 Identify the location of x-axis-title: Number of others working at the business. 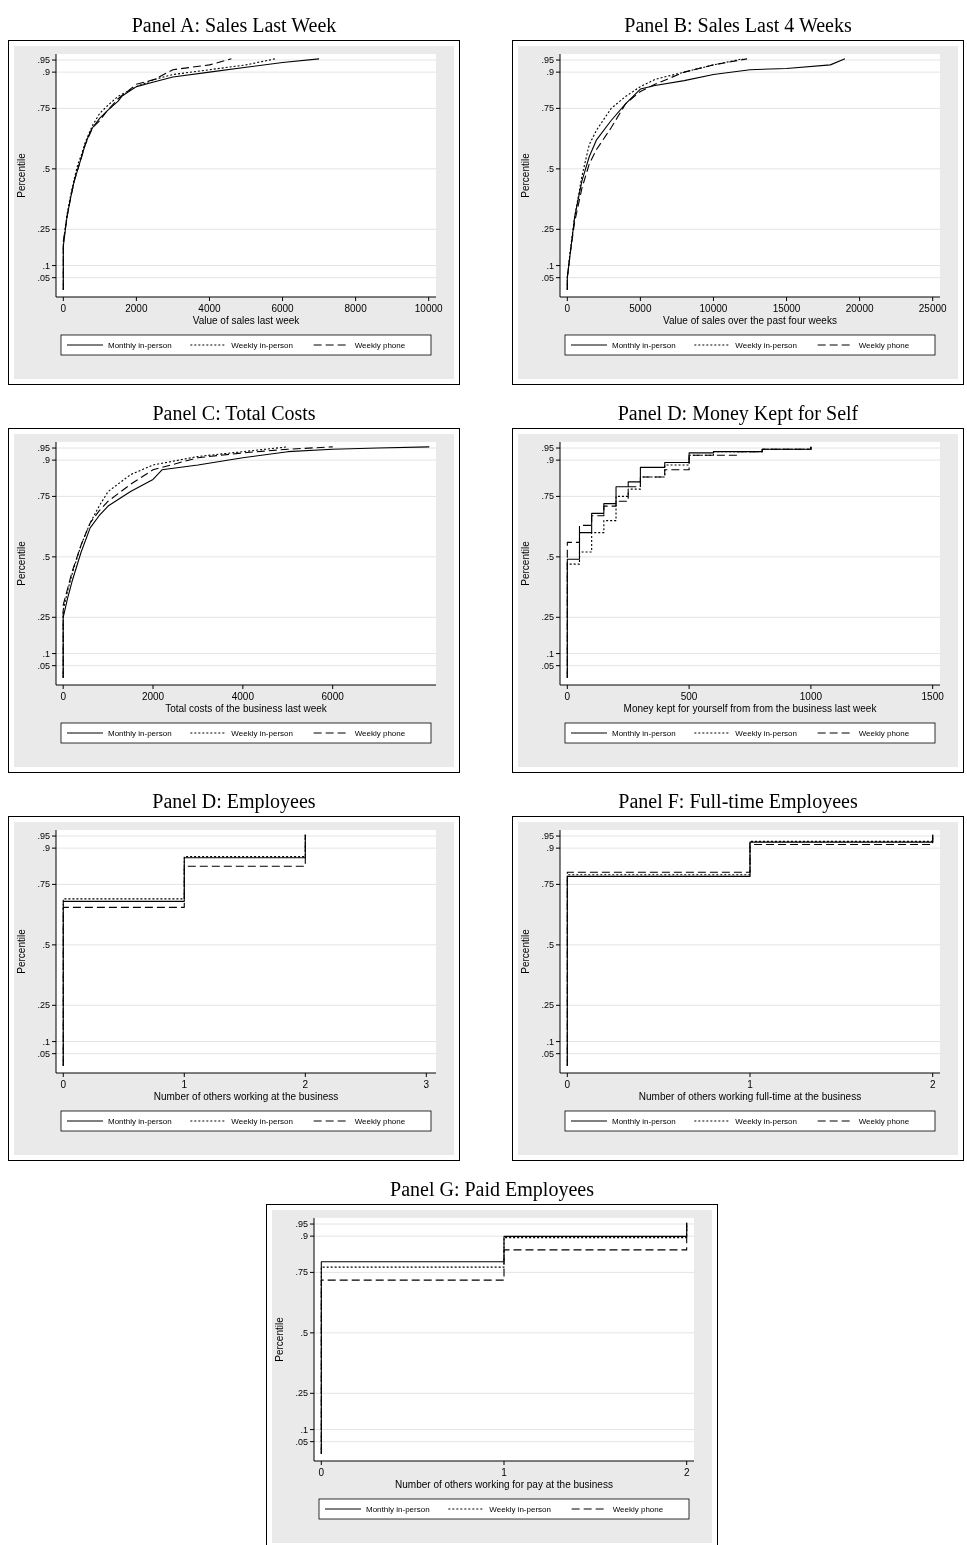
(246, 1096).